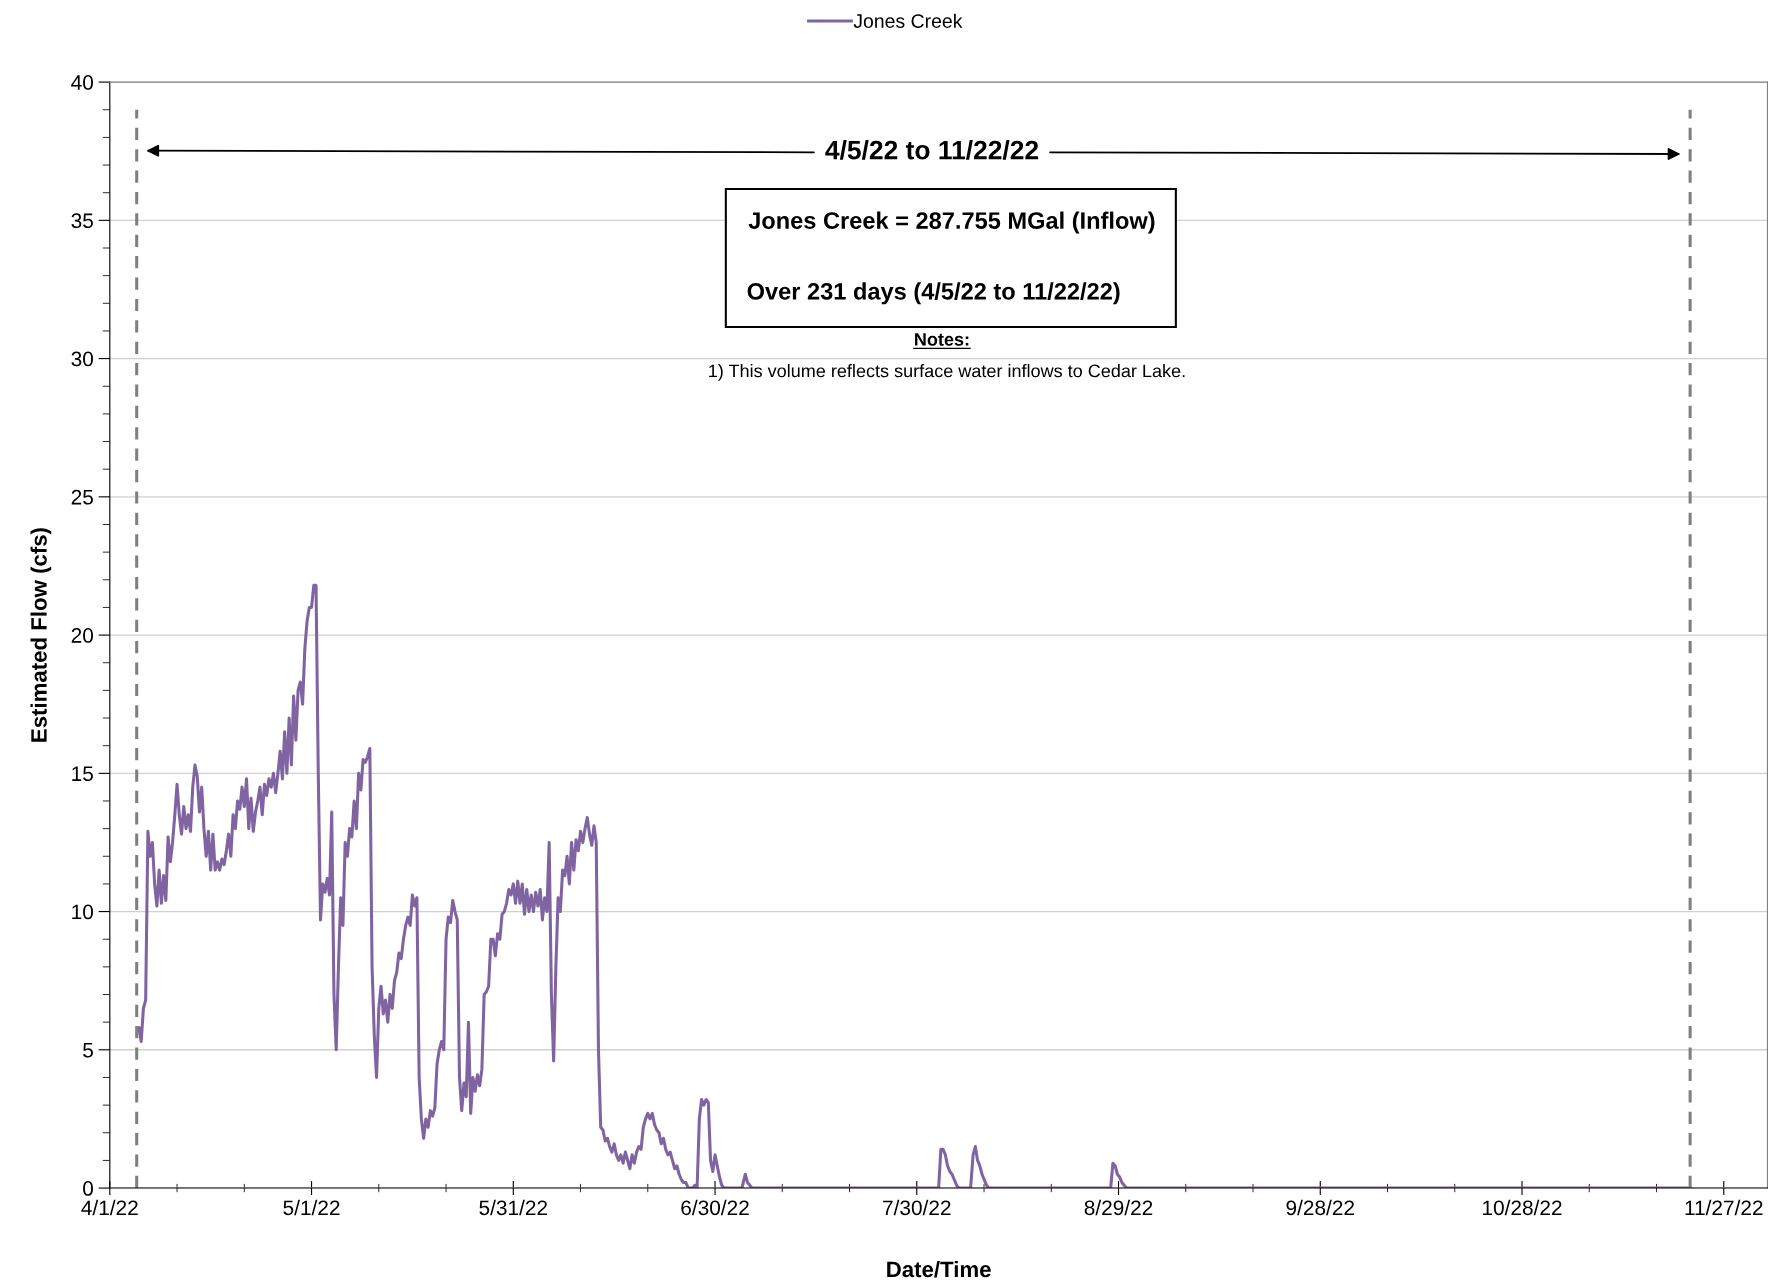 The width and height of the screenshot is (1771, 1283). I want to click on x-tick-label: 5/1/22, so click(311, 1207).